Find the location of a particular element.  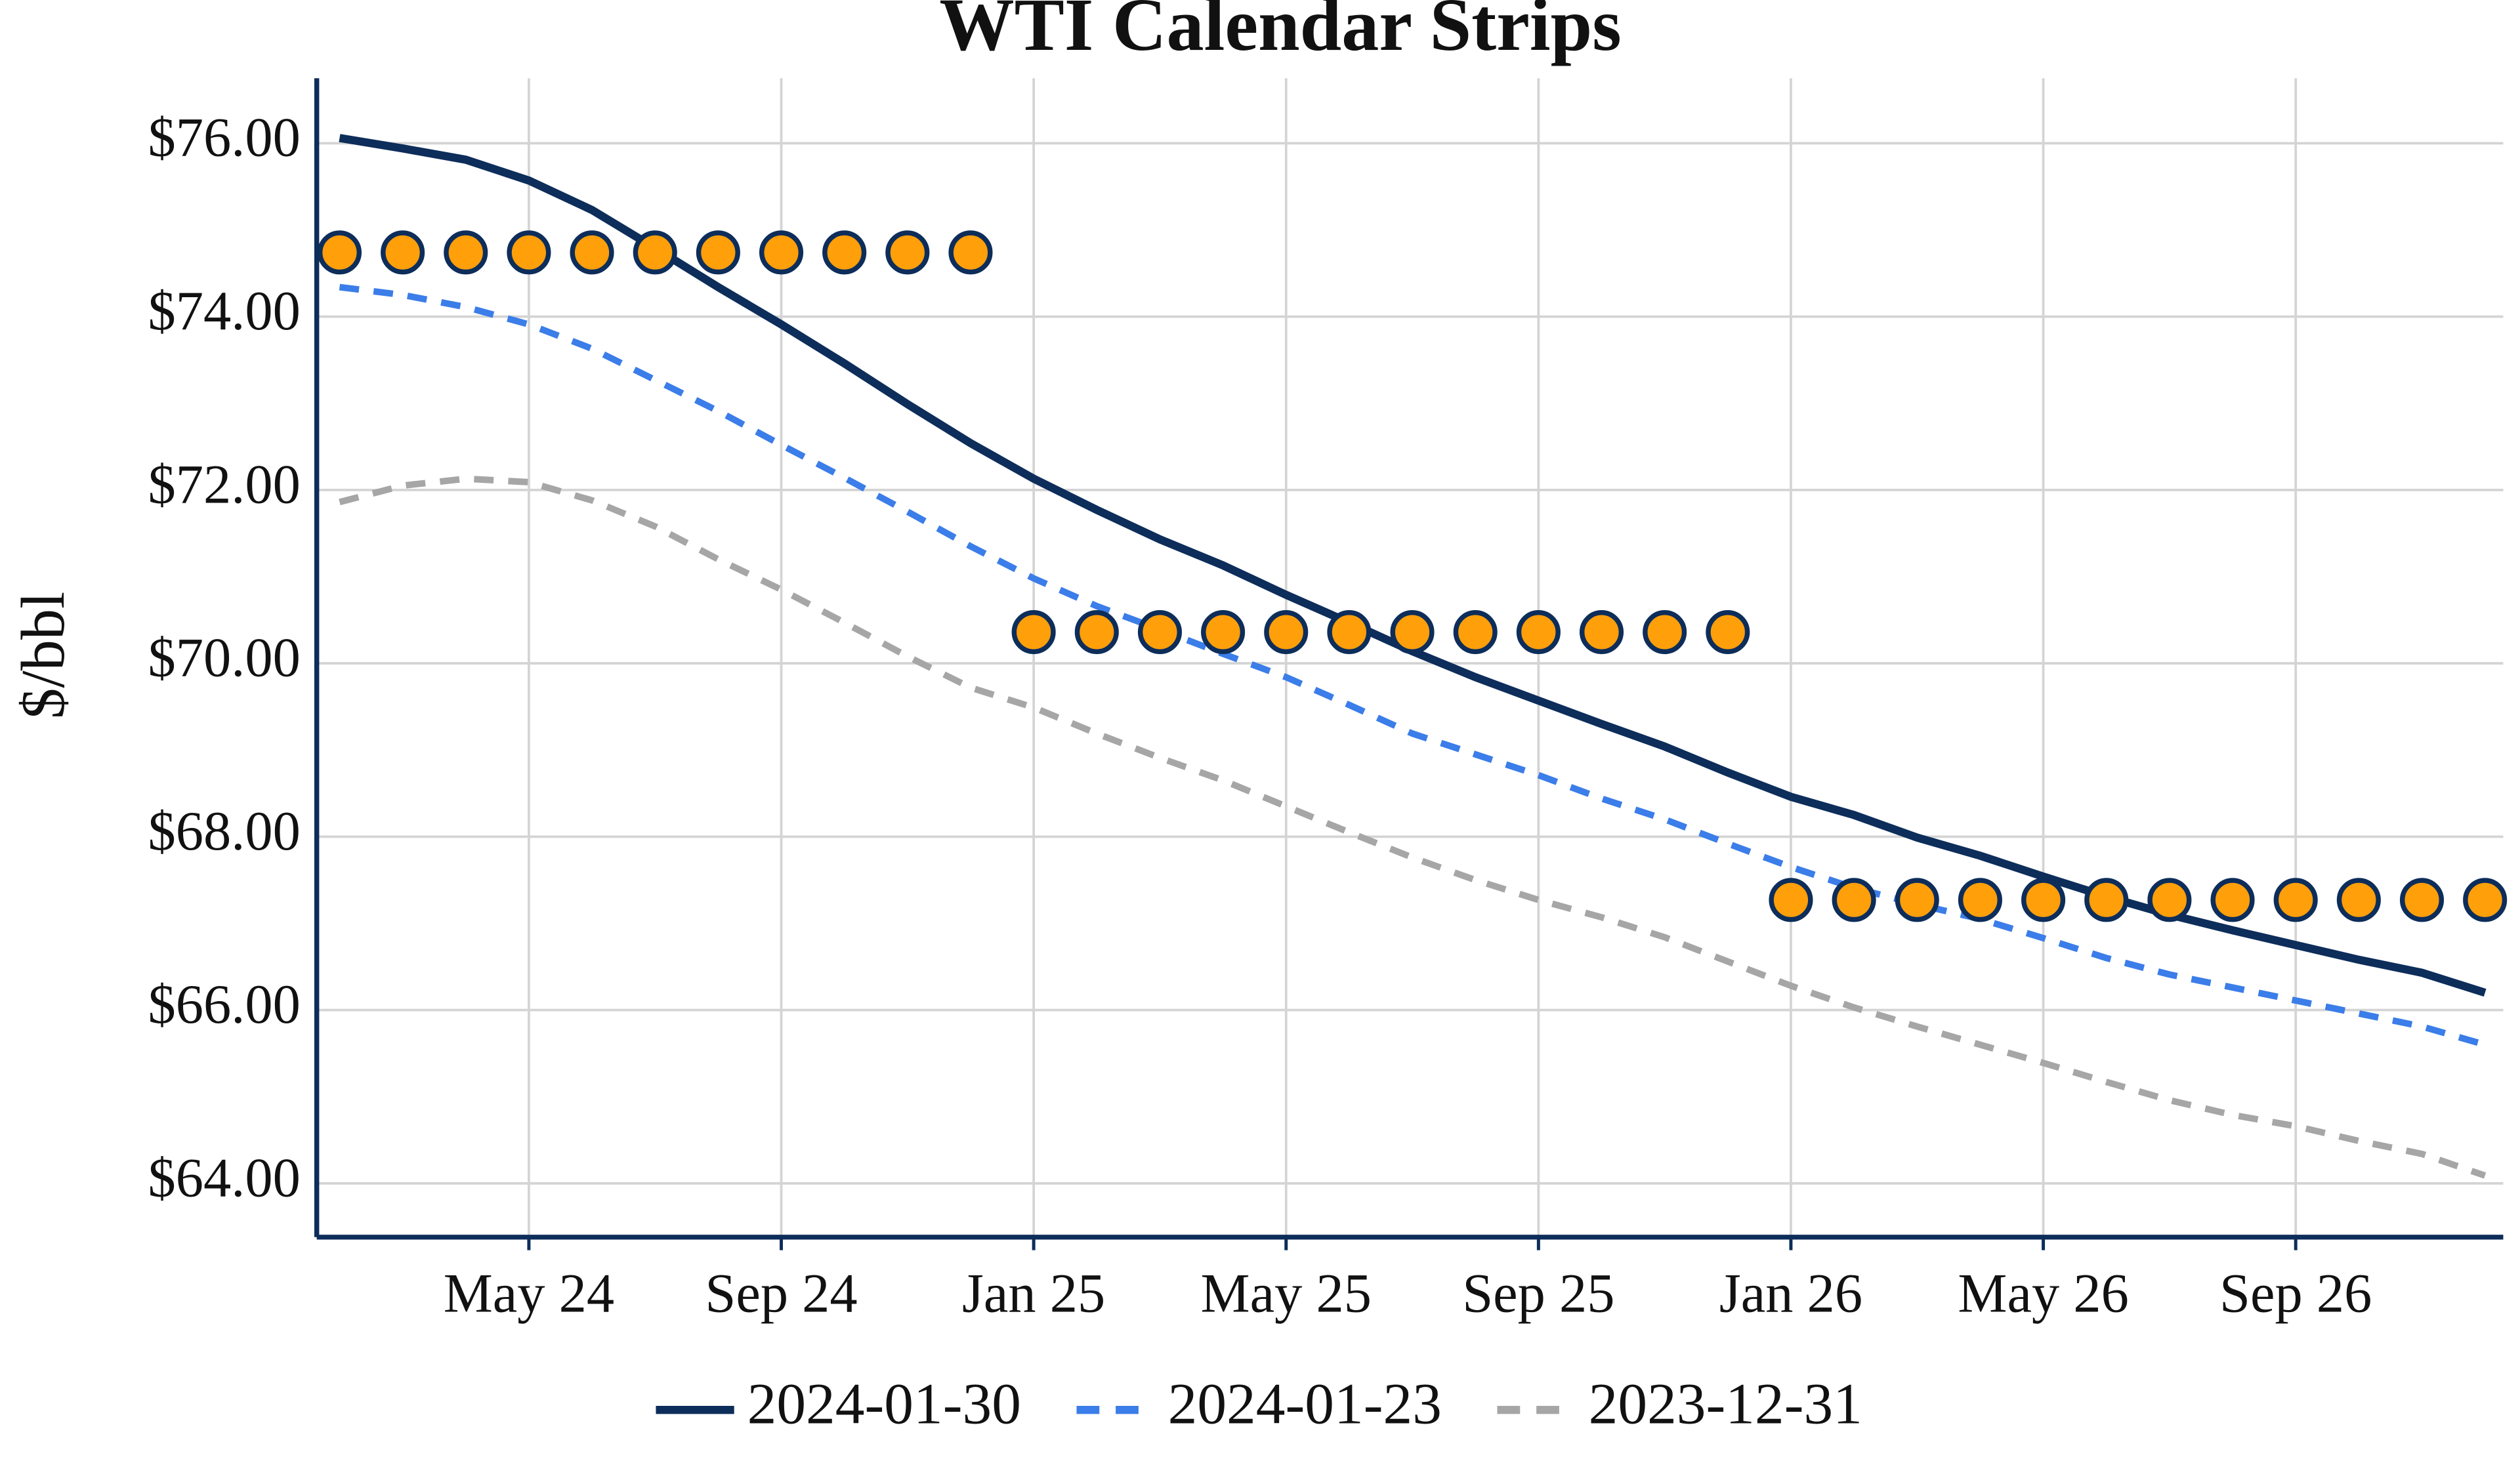

y-tick-label: $74.00 is located at coordinates (224, 311).